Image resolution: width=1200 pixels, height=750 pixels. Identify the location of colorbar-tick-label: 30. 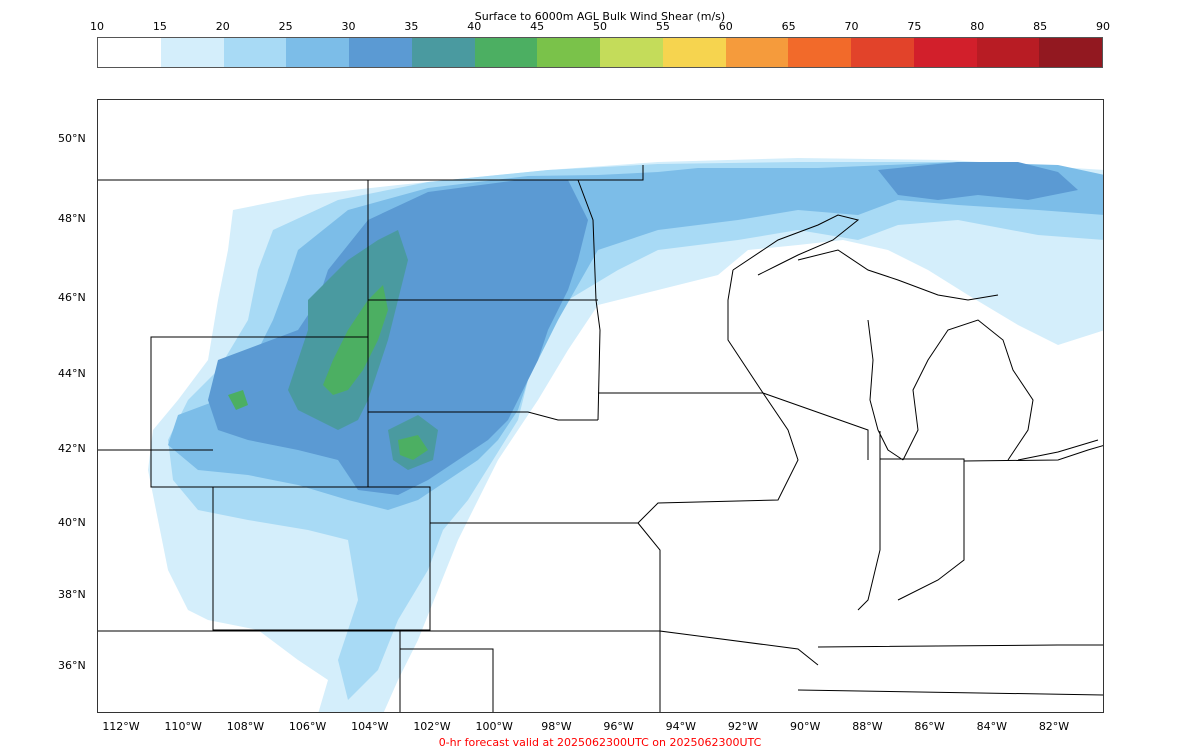
(348, 26).